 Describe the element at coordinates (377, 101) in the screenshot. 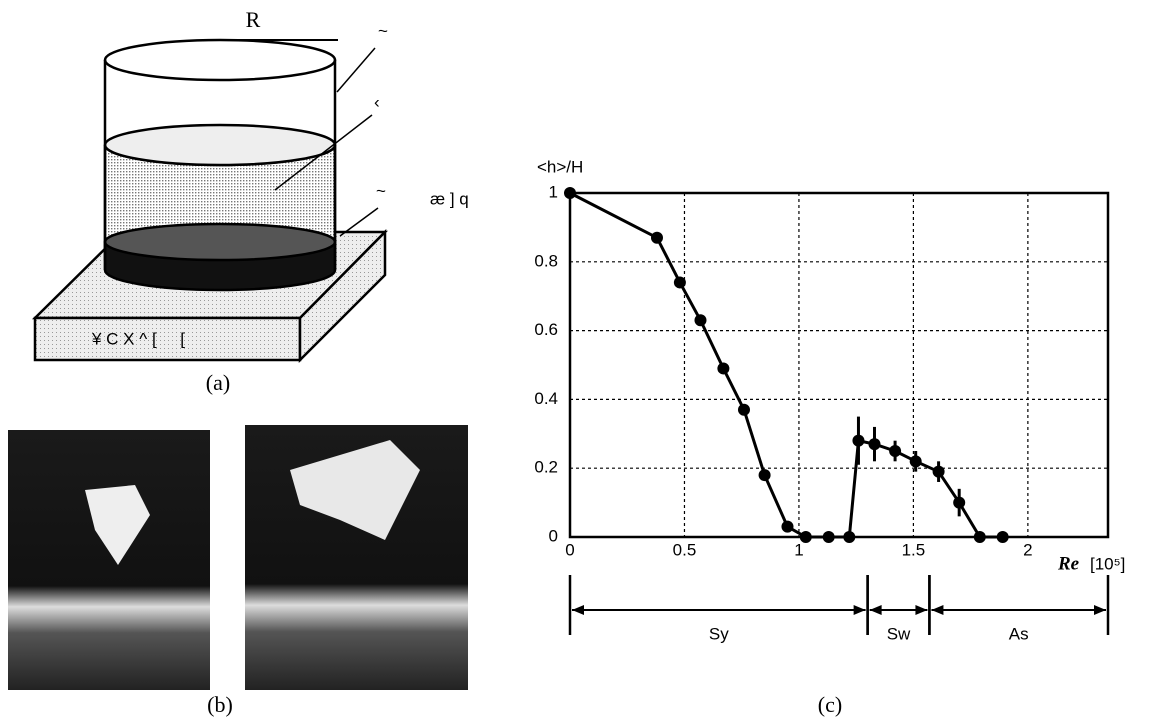

I see `label: ‹` at that location.